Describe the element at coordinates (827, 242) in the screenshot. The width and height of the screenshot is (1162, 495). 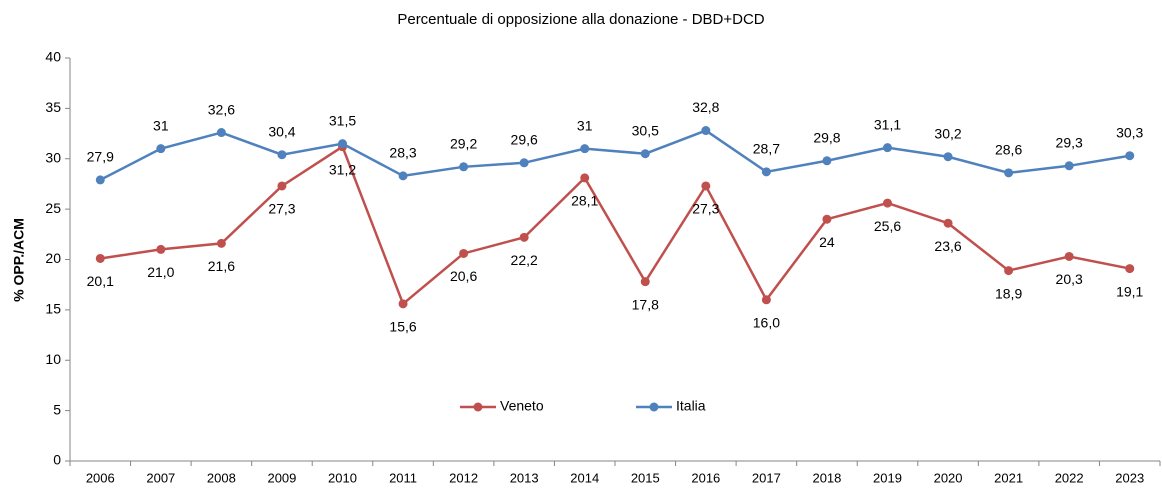
I see `data-label: 24` at that location.